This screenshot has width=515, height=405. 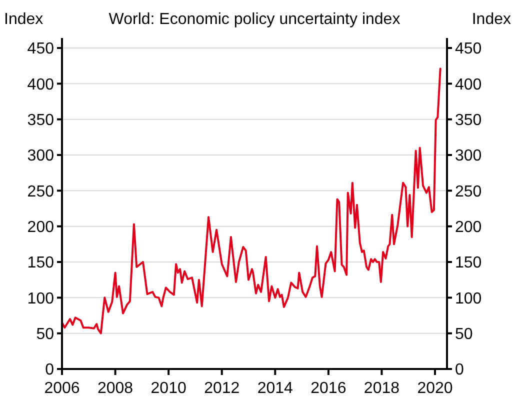 What do you see at coordinates (168, 388) in the screenshot?
I see `x-tick-label: 2010` at bounding box center [168, 388].